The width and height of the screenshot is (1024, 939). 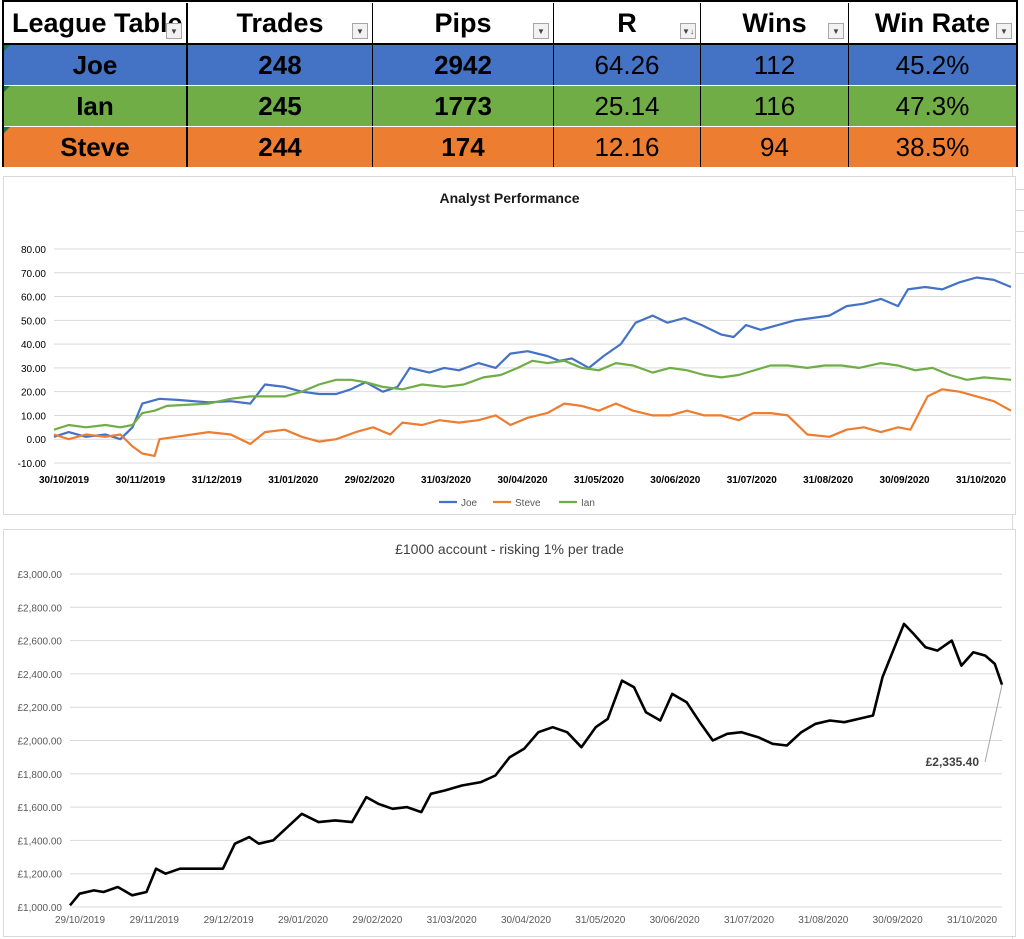 What do you see at coordinates (37, 440) in the screenshot?
I see `y-tick-label: 0.00` at bounding box center [37, 440].